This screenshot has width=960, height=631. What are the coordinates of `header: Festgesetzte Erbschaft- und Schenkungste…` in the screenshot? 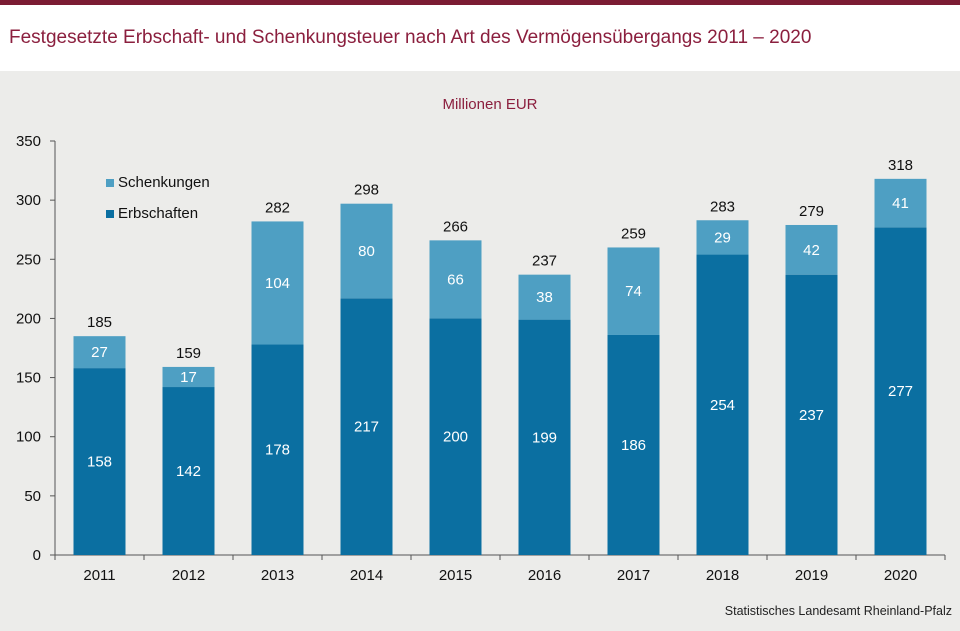 It's located at (480, 38).